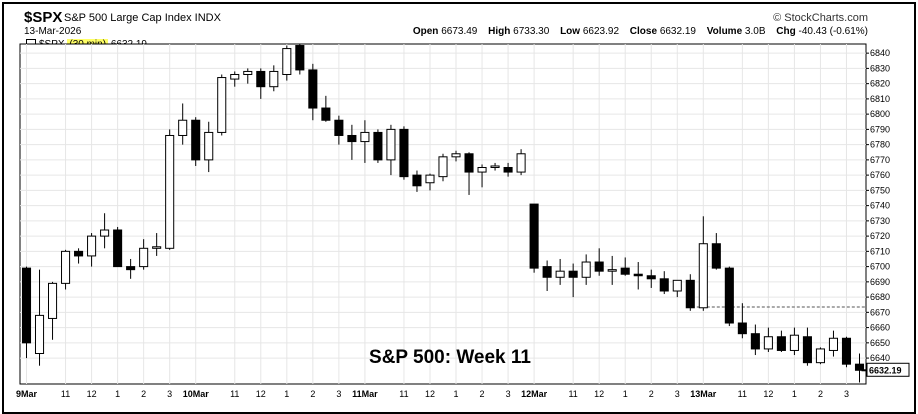 This screenshot has height=414, width=918. Describe the element at coordinates (880, 267) in the screenshot. I see `y-tick-label: 6700` at that location.